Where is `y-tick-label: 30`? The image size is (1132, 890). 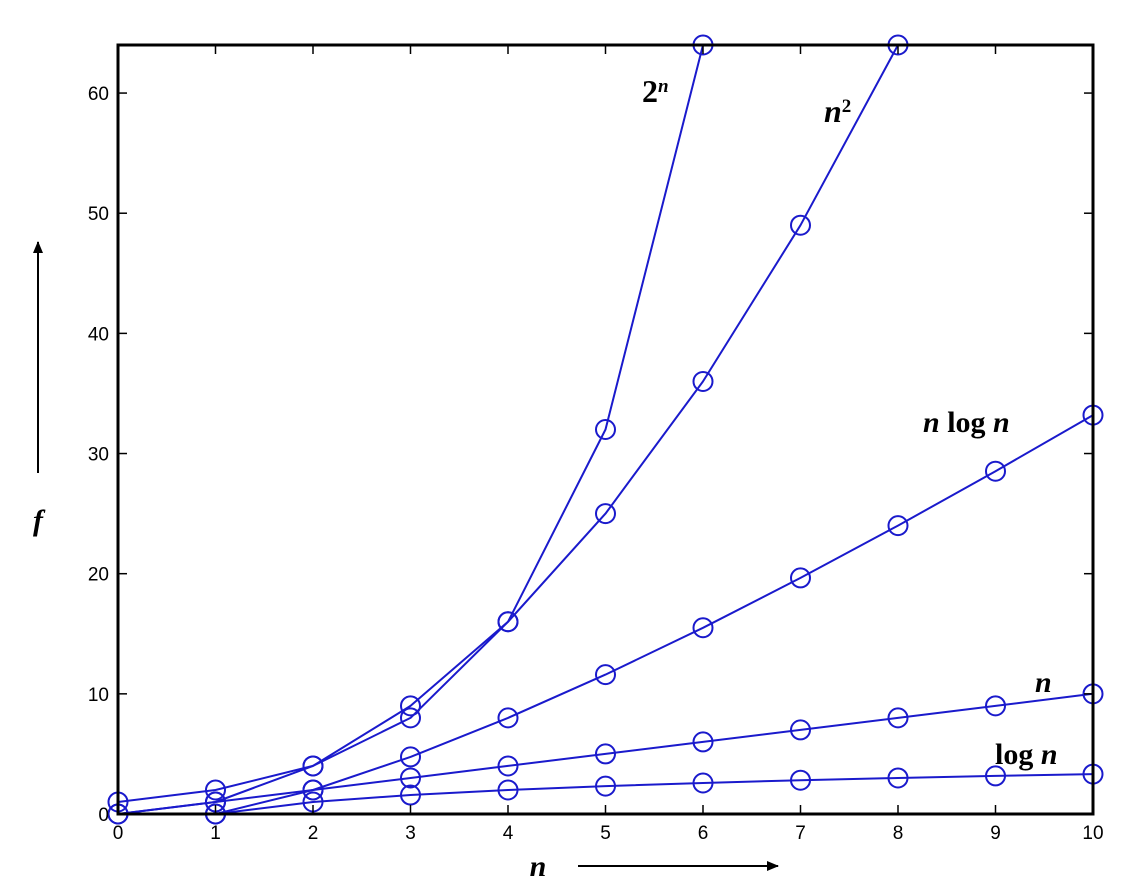
y-tick-label: 30 is located at coordinates (98, 455).